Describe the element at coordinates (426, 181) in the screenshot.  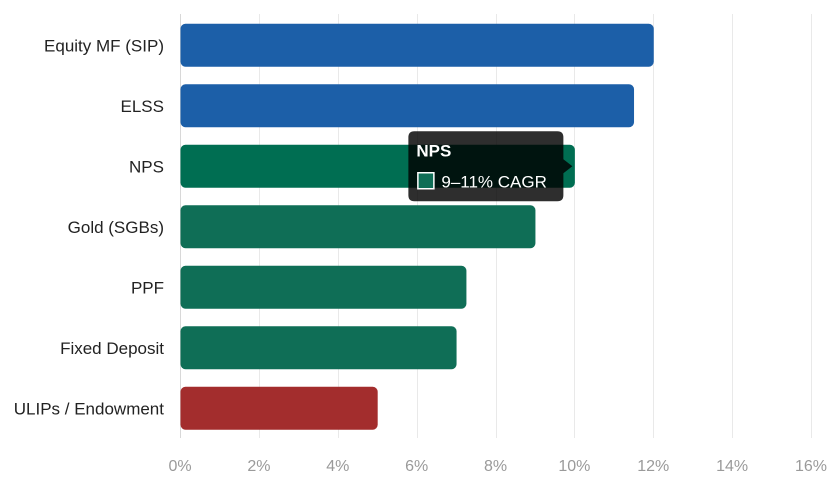
I see `tooltip-swatch` at that location.